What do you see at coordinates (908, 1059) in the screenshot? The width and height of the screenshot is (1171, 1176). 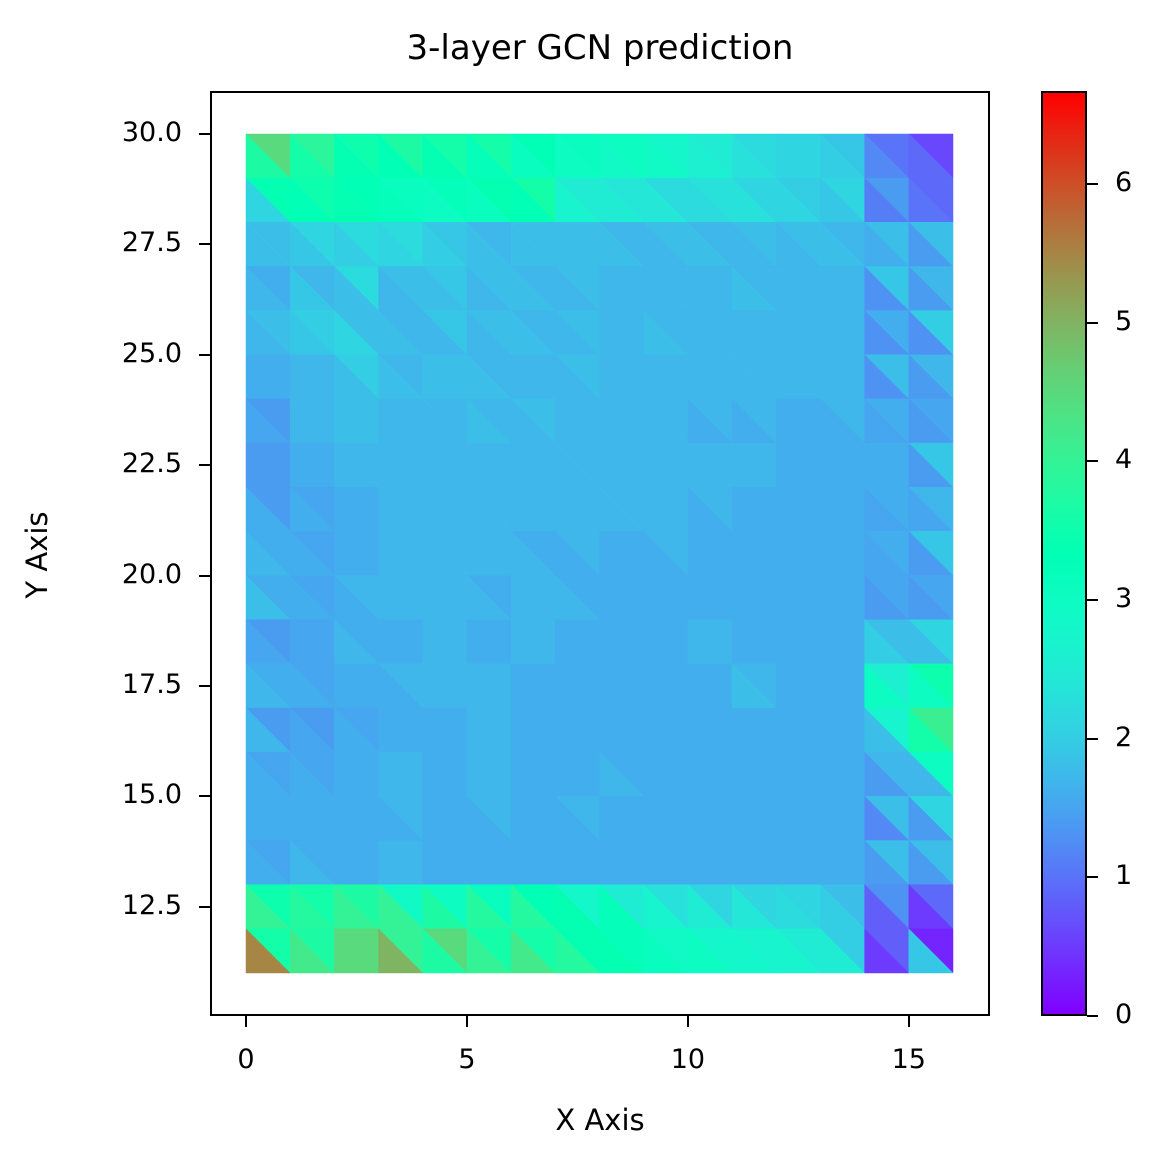 I see `x-tick-label: 15` at bounding box center [908, 1059].